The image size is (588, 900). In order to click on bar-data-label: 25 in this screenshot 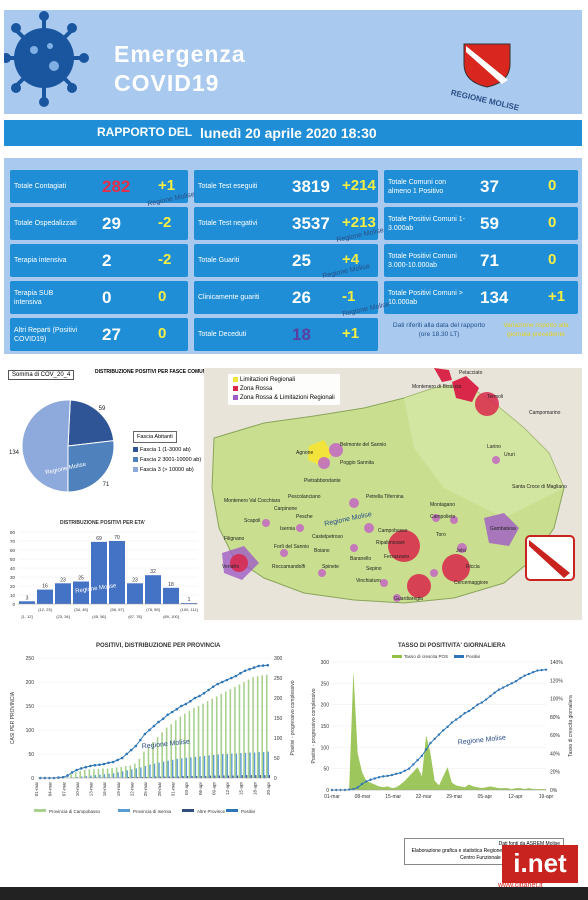, I will do `click(81, 579)`.